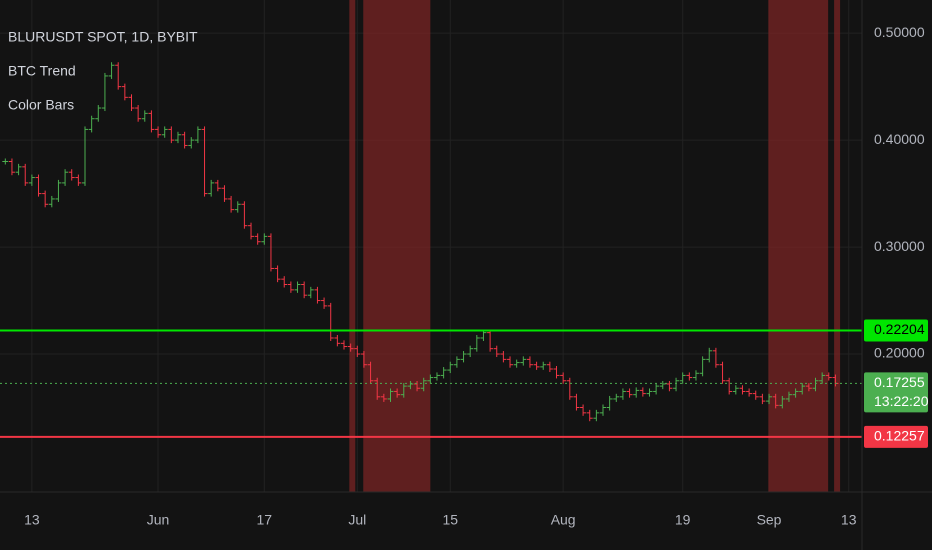  I want to click on x-tick-label: 19, so click(683, 520).